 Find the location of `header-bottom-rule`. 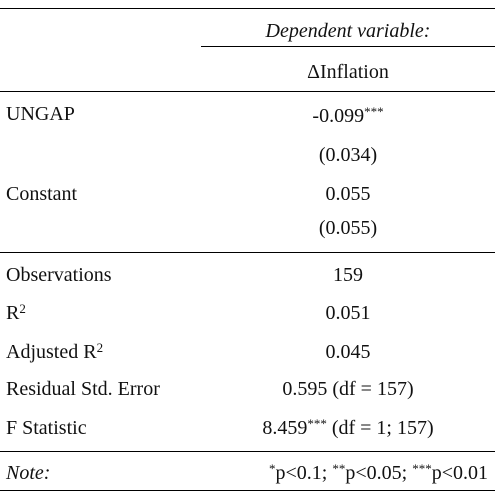

header-bottom-rule is located at coordinates (247, 91).